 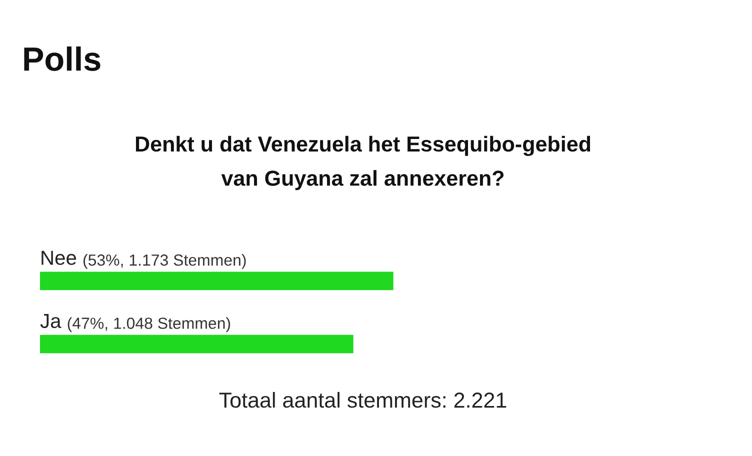 What do you see at coordinates (59, 257) in the screenshot?
I see `y-tick-label: Nee` at bounding box center [59, 257].